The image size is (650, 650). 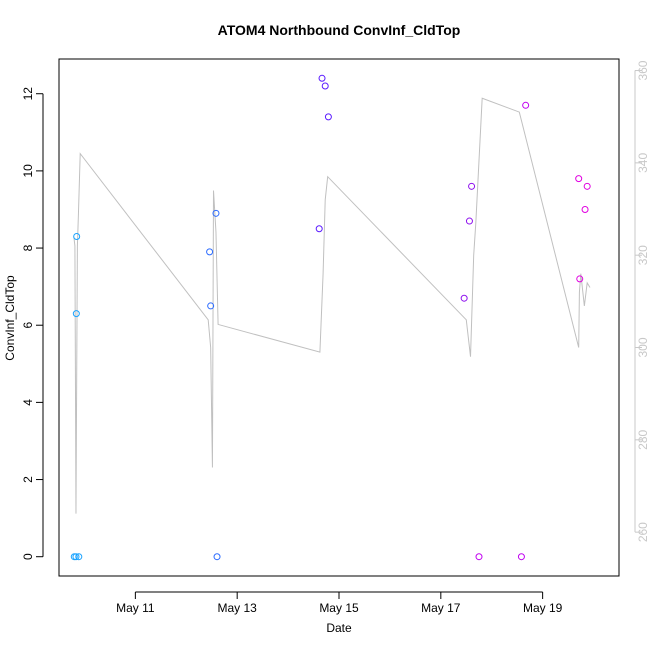 What do you see at coordinates (28, 94) in the screenshot?
I see `y-tick-label: 12` at bounding box center [28, 94].